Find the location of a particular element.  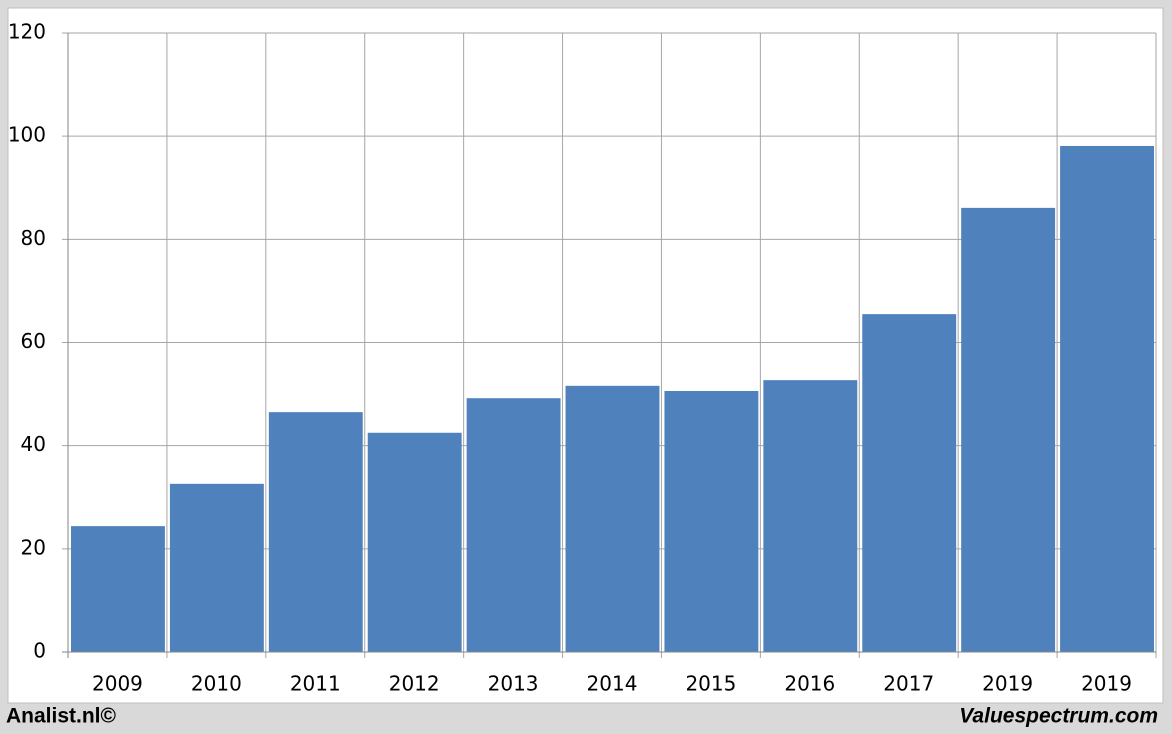

x-tick-label: 2012 is located at coordinates (414, 684).